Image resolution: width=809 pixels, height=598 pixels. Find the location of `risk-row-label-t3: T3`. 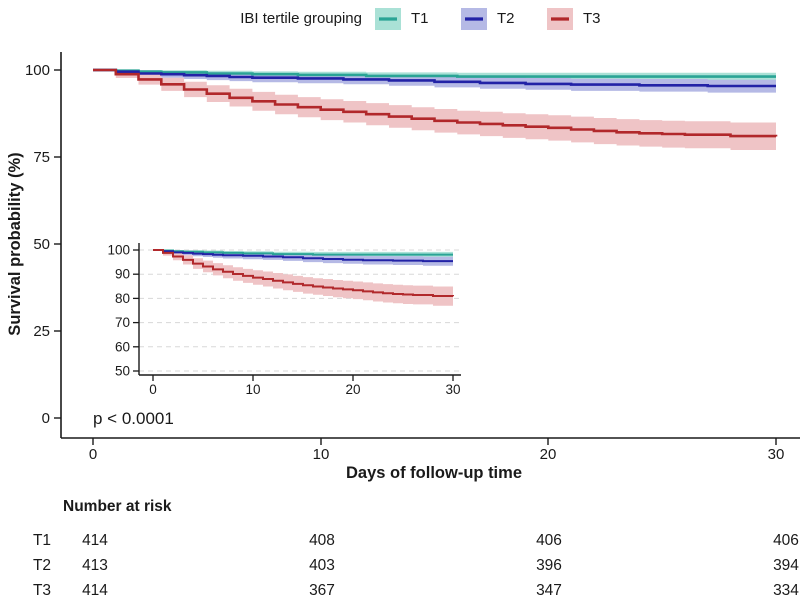

risk-row-label-t3: T3 is located at coordinates (42, 590).